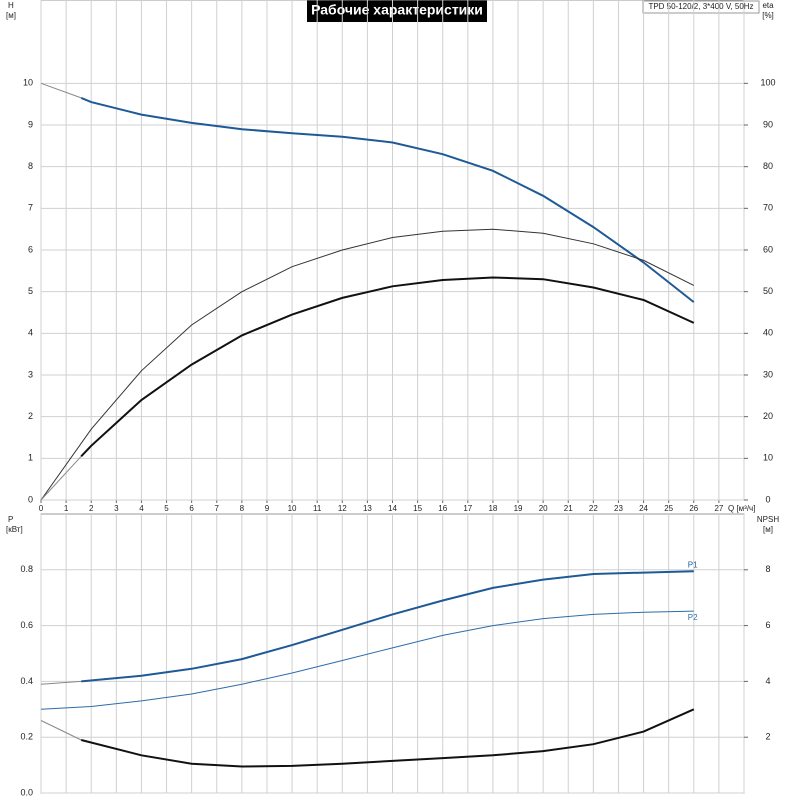 The height and width of the screenshot is (800, 800). Describe the element at coordinates (30, 291) in the screenshot. I see `y-tick-label: 5` at that location.